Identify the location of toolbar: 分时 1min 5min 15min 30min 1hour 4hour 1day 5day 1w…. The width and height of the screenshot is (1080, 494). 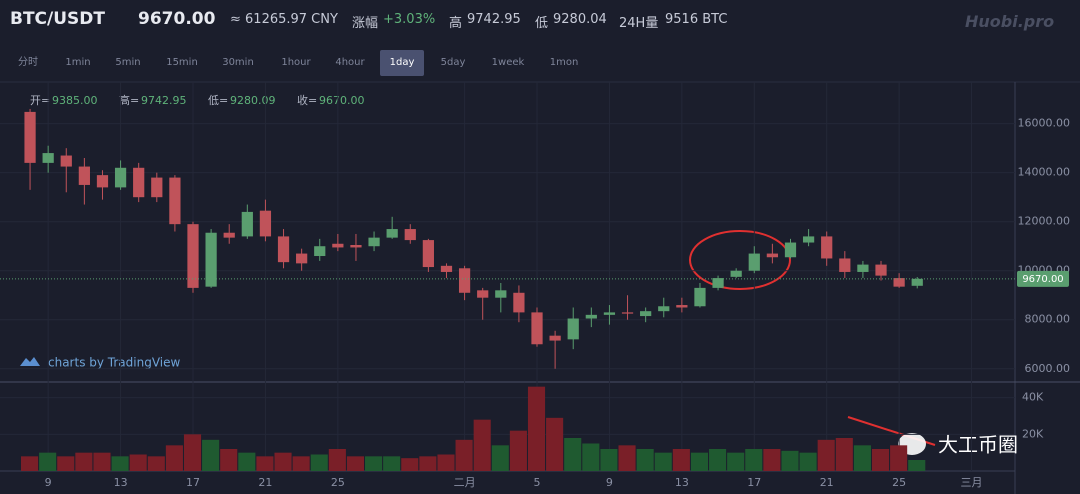
(540, 63).